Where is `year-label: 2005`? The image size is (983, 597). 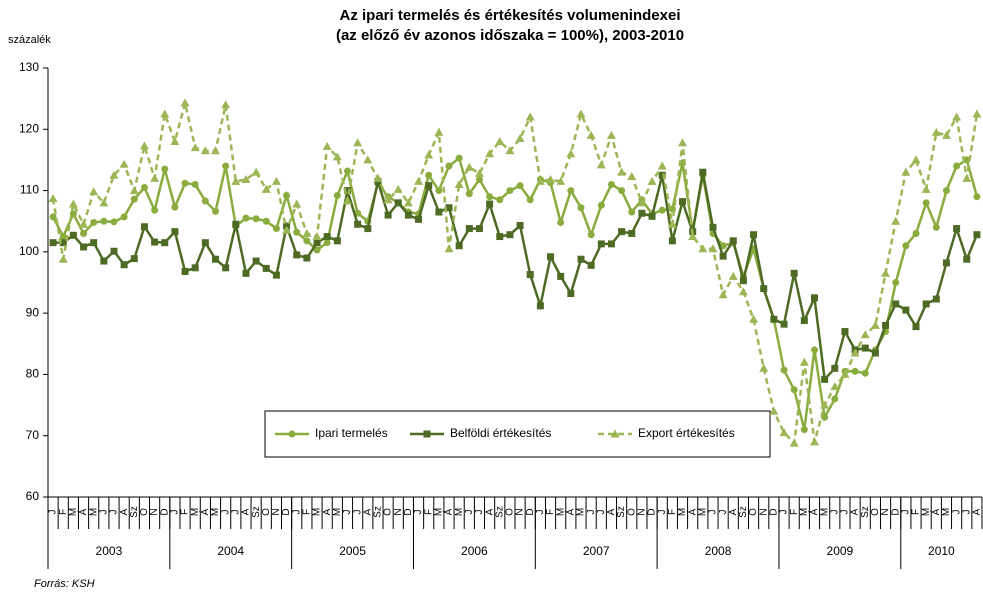 year-label: 2005 is located at coordinates (352, 551).